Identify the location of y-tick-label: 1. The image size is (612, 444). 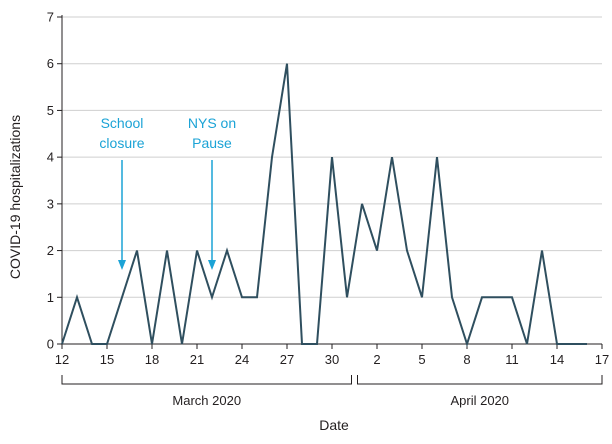
(50, 297).